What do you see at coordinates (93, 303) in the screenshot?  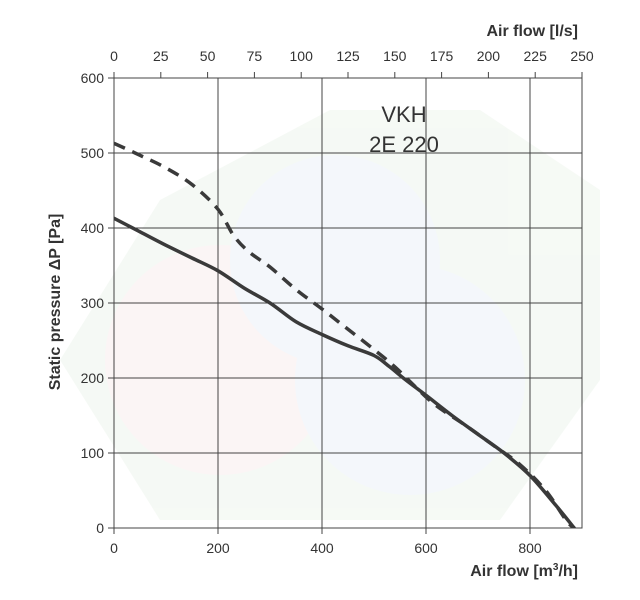 I see `y-tick-label-300: 300` at bounding box center [93, 303].